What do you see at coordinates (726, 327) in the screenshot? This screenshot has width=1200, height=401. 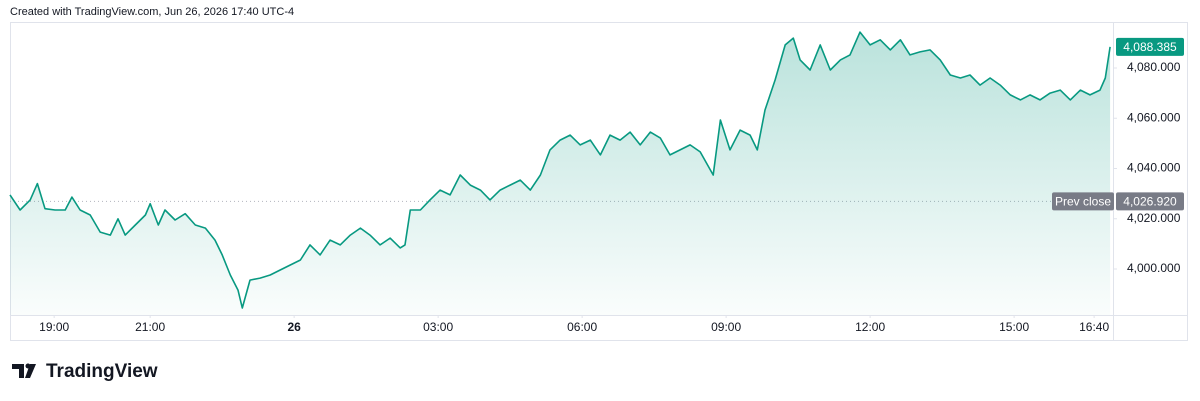 I see `x-tick-label: 09:00` at bounding box center [726, 327].